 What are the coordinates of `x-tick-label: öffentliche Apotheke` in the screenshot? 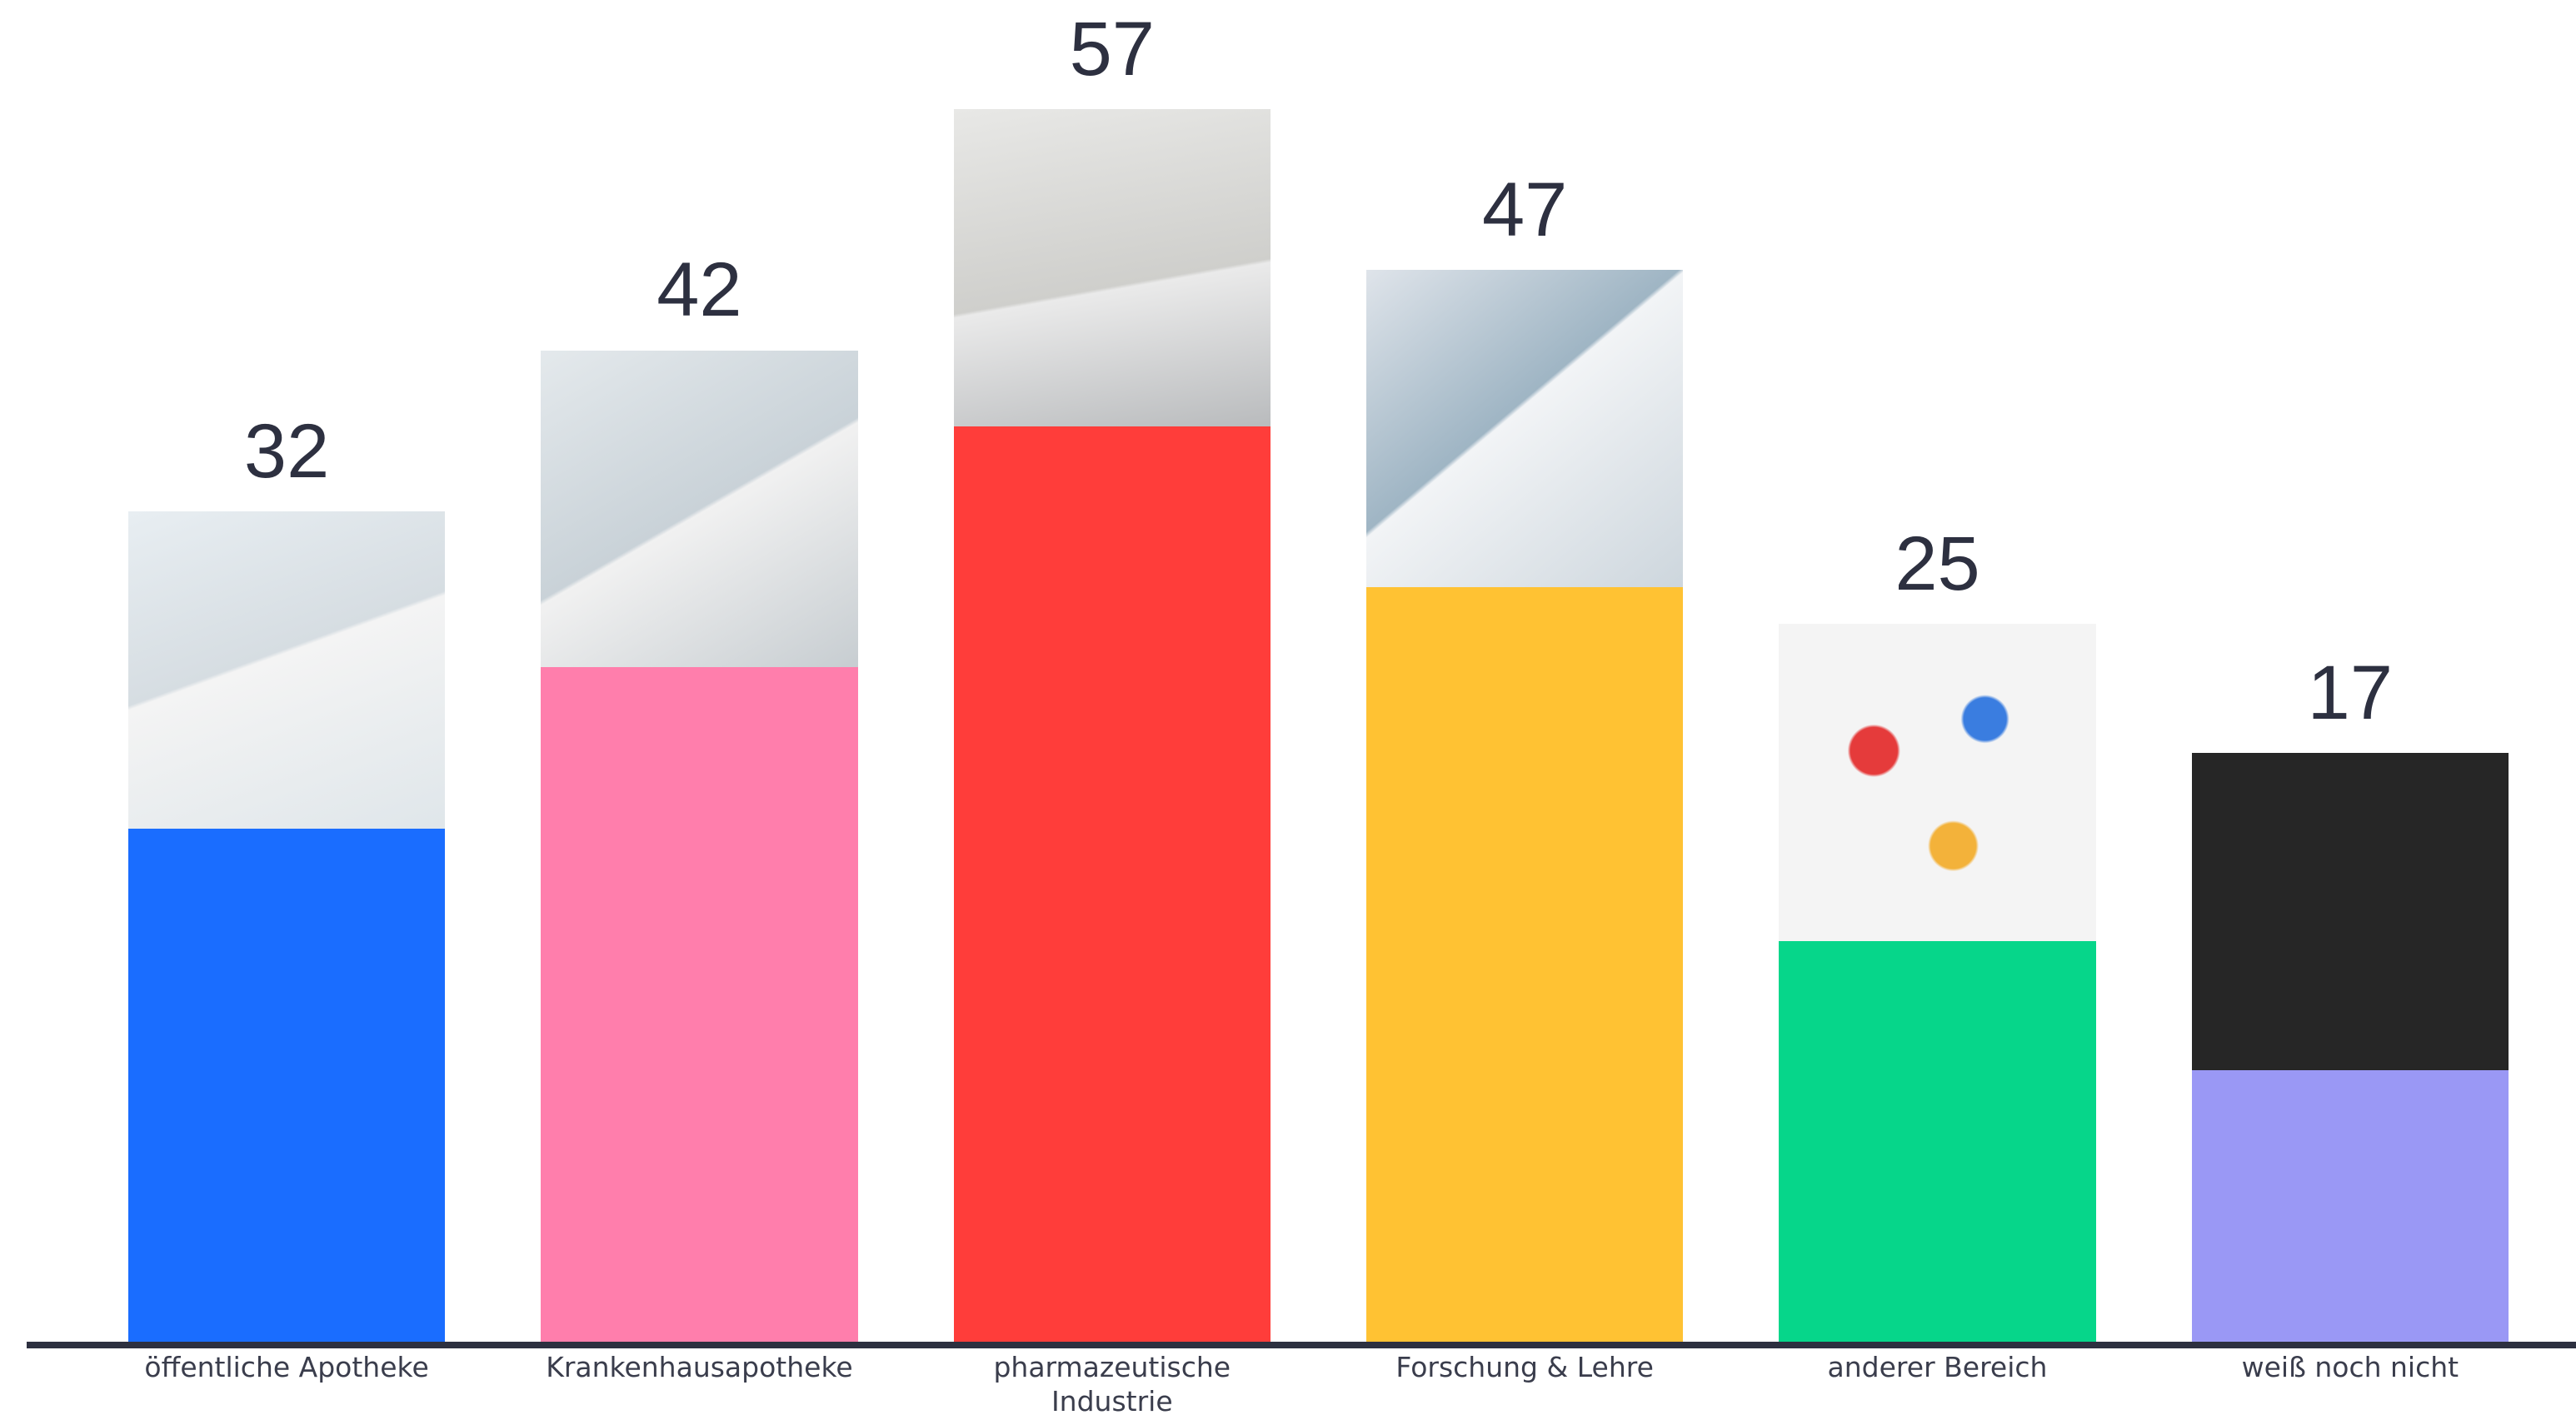 It's located at (286, 1367).